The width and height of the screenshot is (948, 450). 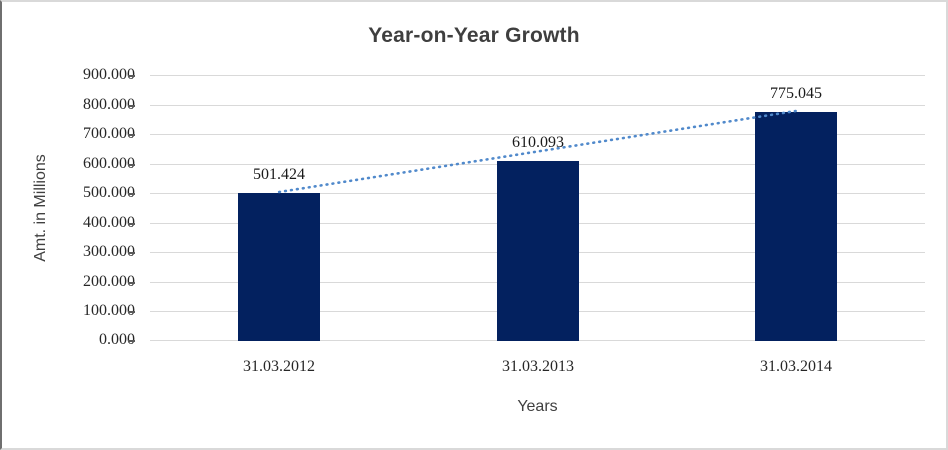 What do you see at coordinates (40, 208) in the screenshot?
I see `y-axis-title: Amt. in Millions` at bounding box center [40, 208].